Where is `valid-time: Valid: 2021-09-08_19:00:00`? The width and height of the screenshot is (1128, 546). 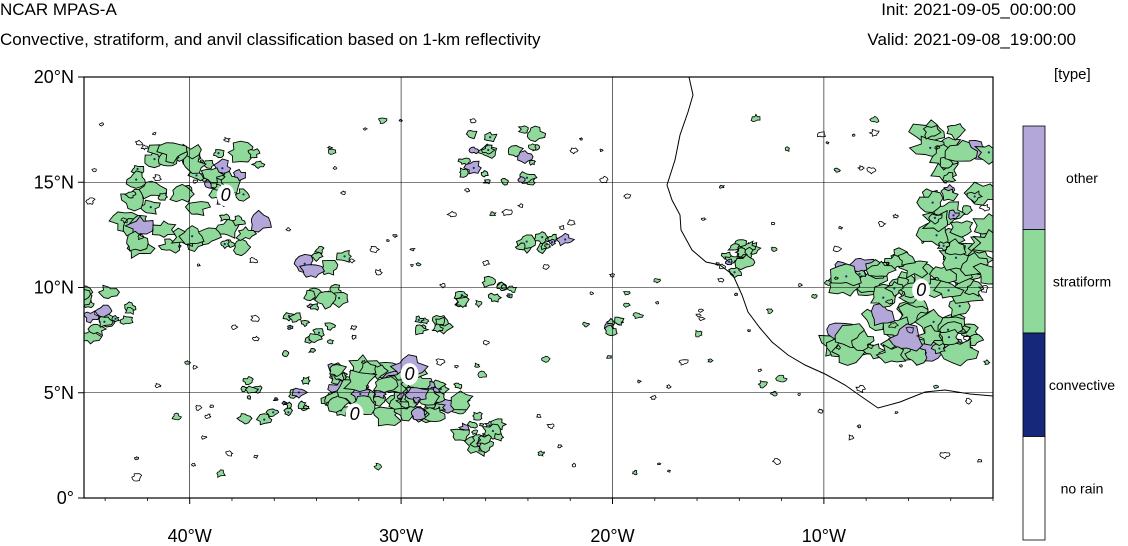 valid-time: Valid: 2021-09-08_19:00:00 is located at coordinates (971, 39).